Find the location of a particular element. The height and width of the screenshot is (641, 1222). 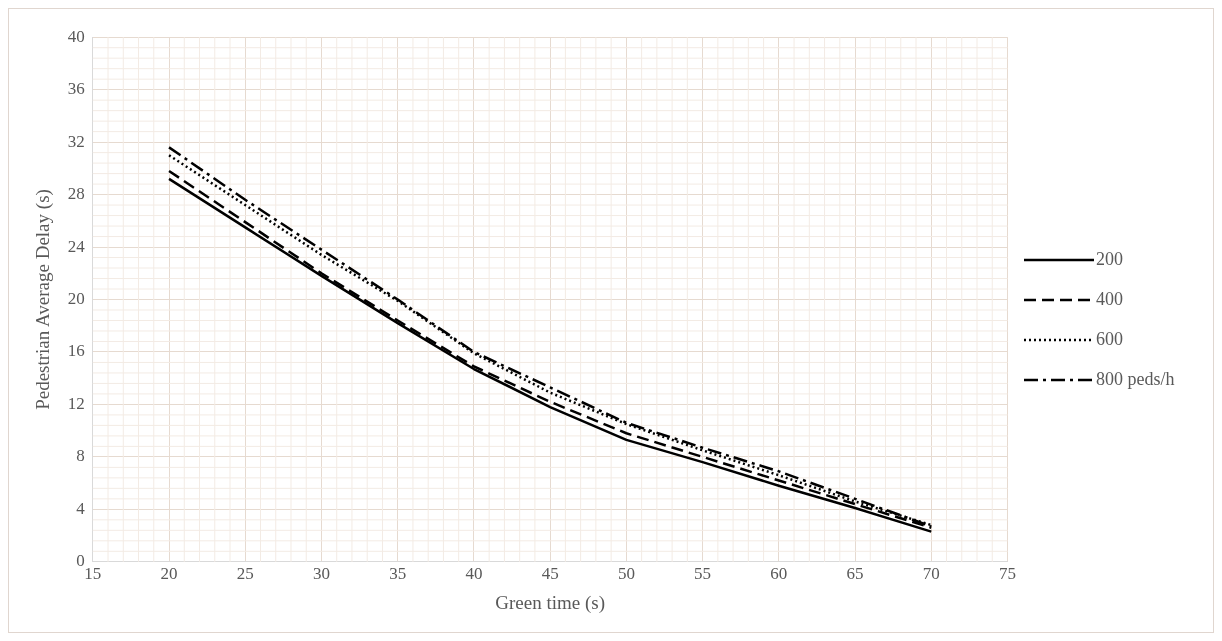

y-tick-label: 24 is located at coordinates (76, 246).